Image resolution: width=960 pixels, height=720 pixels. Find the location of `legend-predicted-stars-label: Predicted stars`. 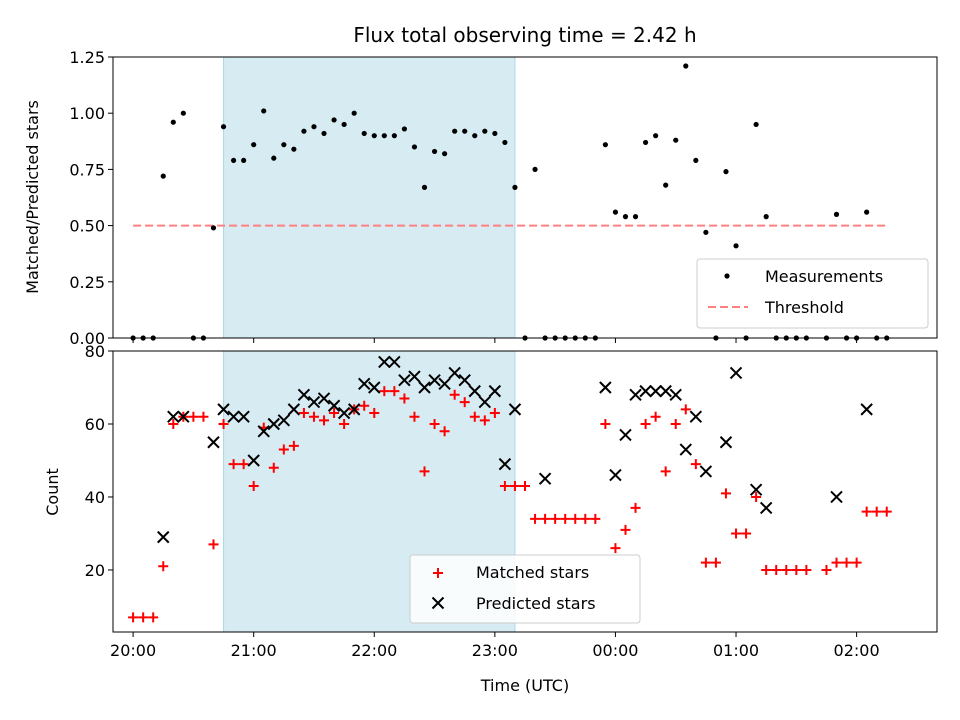

legend-predicted-stars-label: Predicted stars is located at coordinates (536, 603).